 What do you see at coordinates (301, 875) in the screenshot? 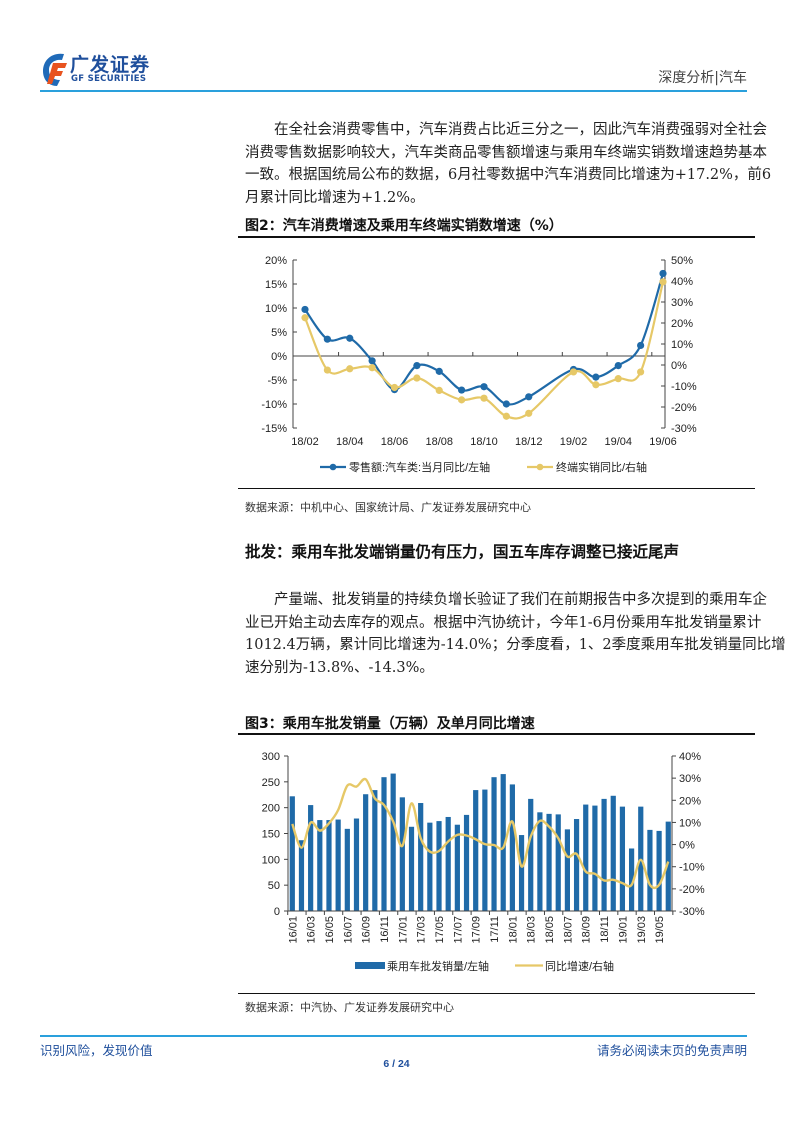
I see `bar-16/02` at bounding box center [301, 875].